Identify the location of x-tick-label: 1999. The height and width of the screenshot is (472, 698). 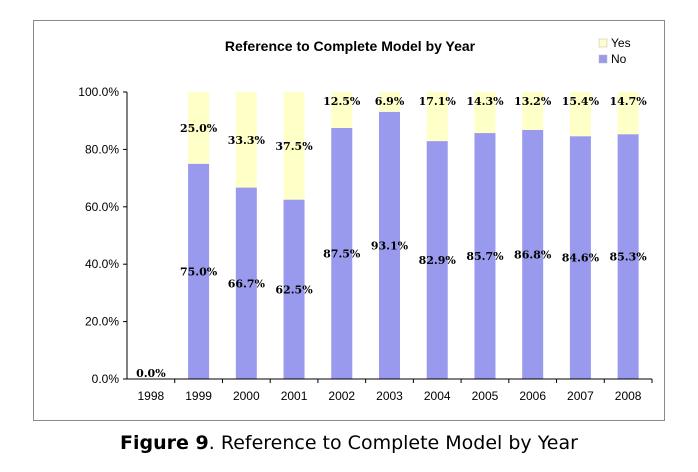
(198, 396).